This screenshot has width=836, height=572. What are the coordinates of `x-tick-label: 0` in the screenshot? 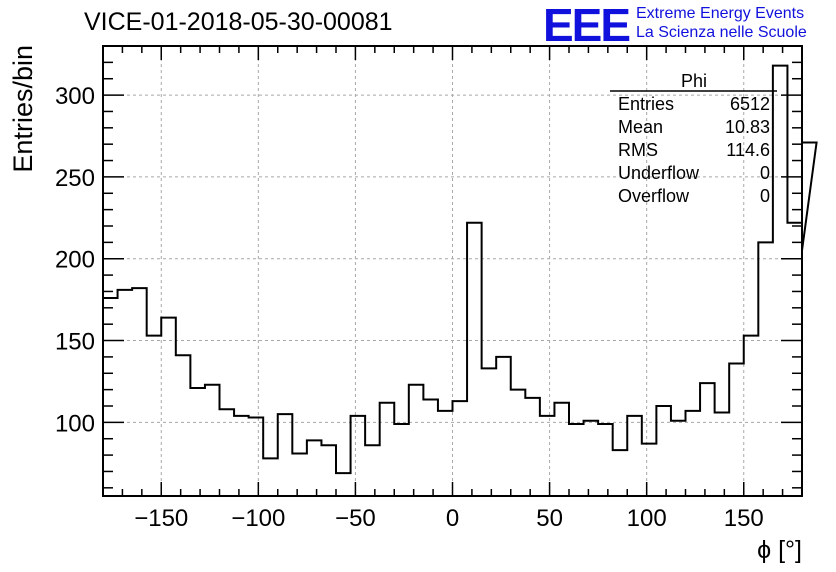 It's located at (452, 518).